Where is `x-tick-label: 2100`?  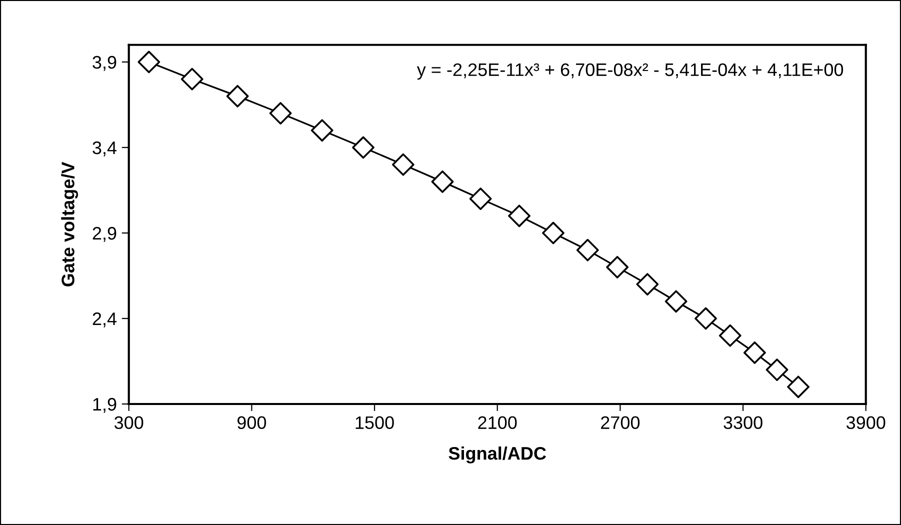
x-tick-label: 2100 is located at coordinates (497, 423).